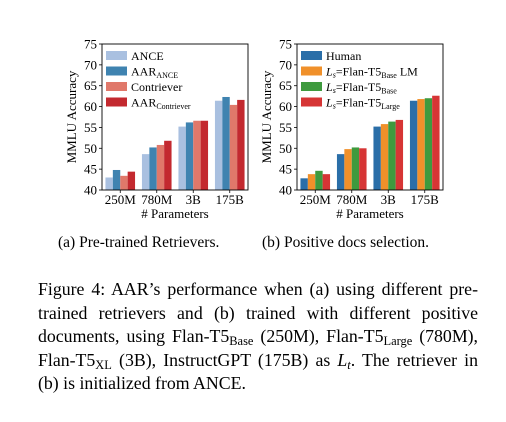  I want to click on caption-sub-4: t, so click(349, 364).